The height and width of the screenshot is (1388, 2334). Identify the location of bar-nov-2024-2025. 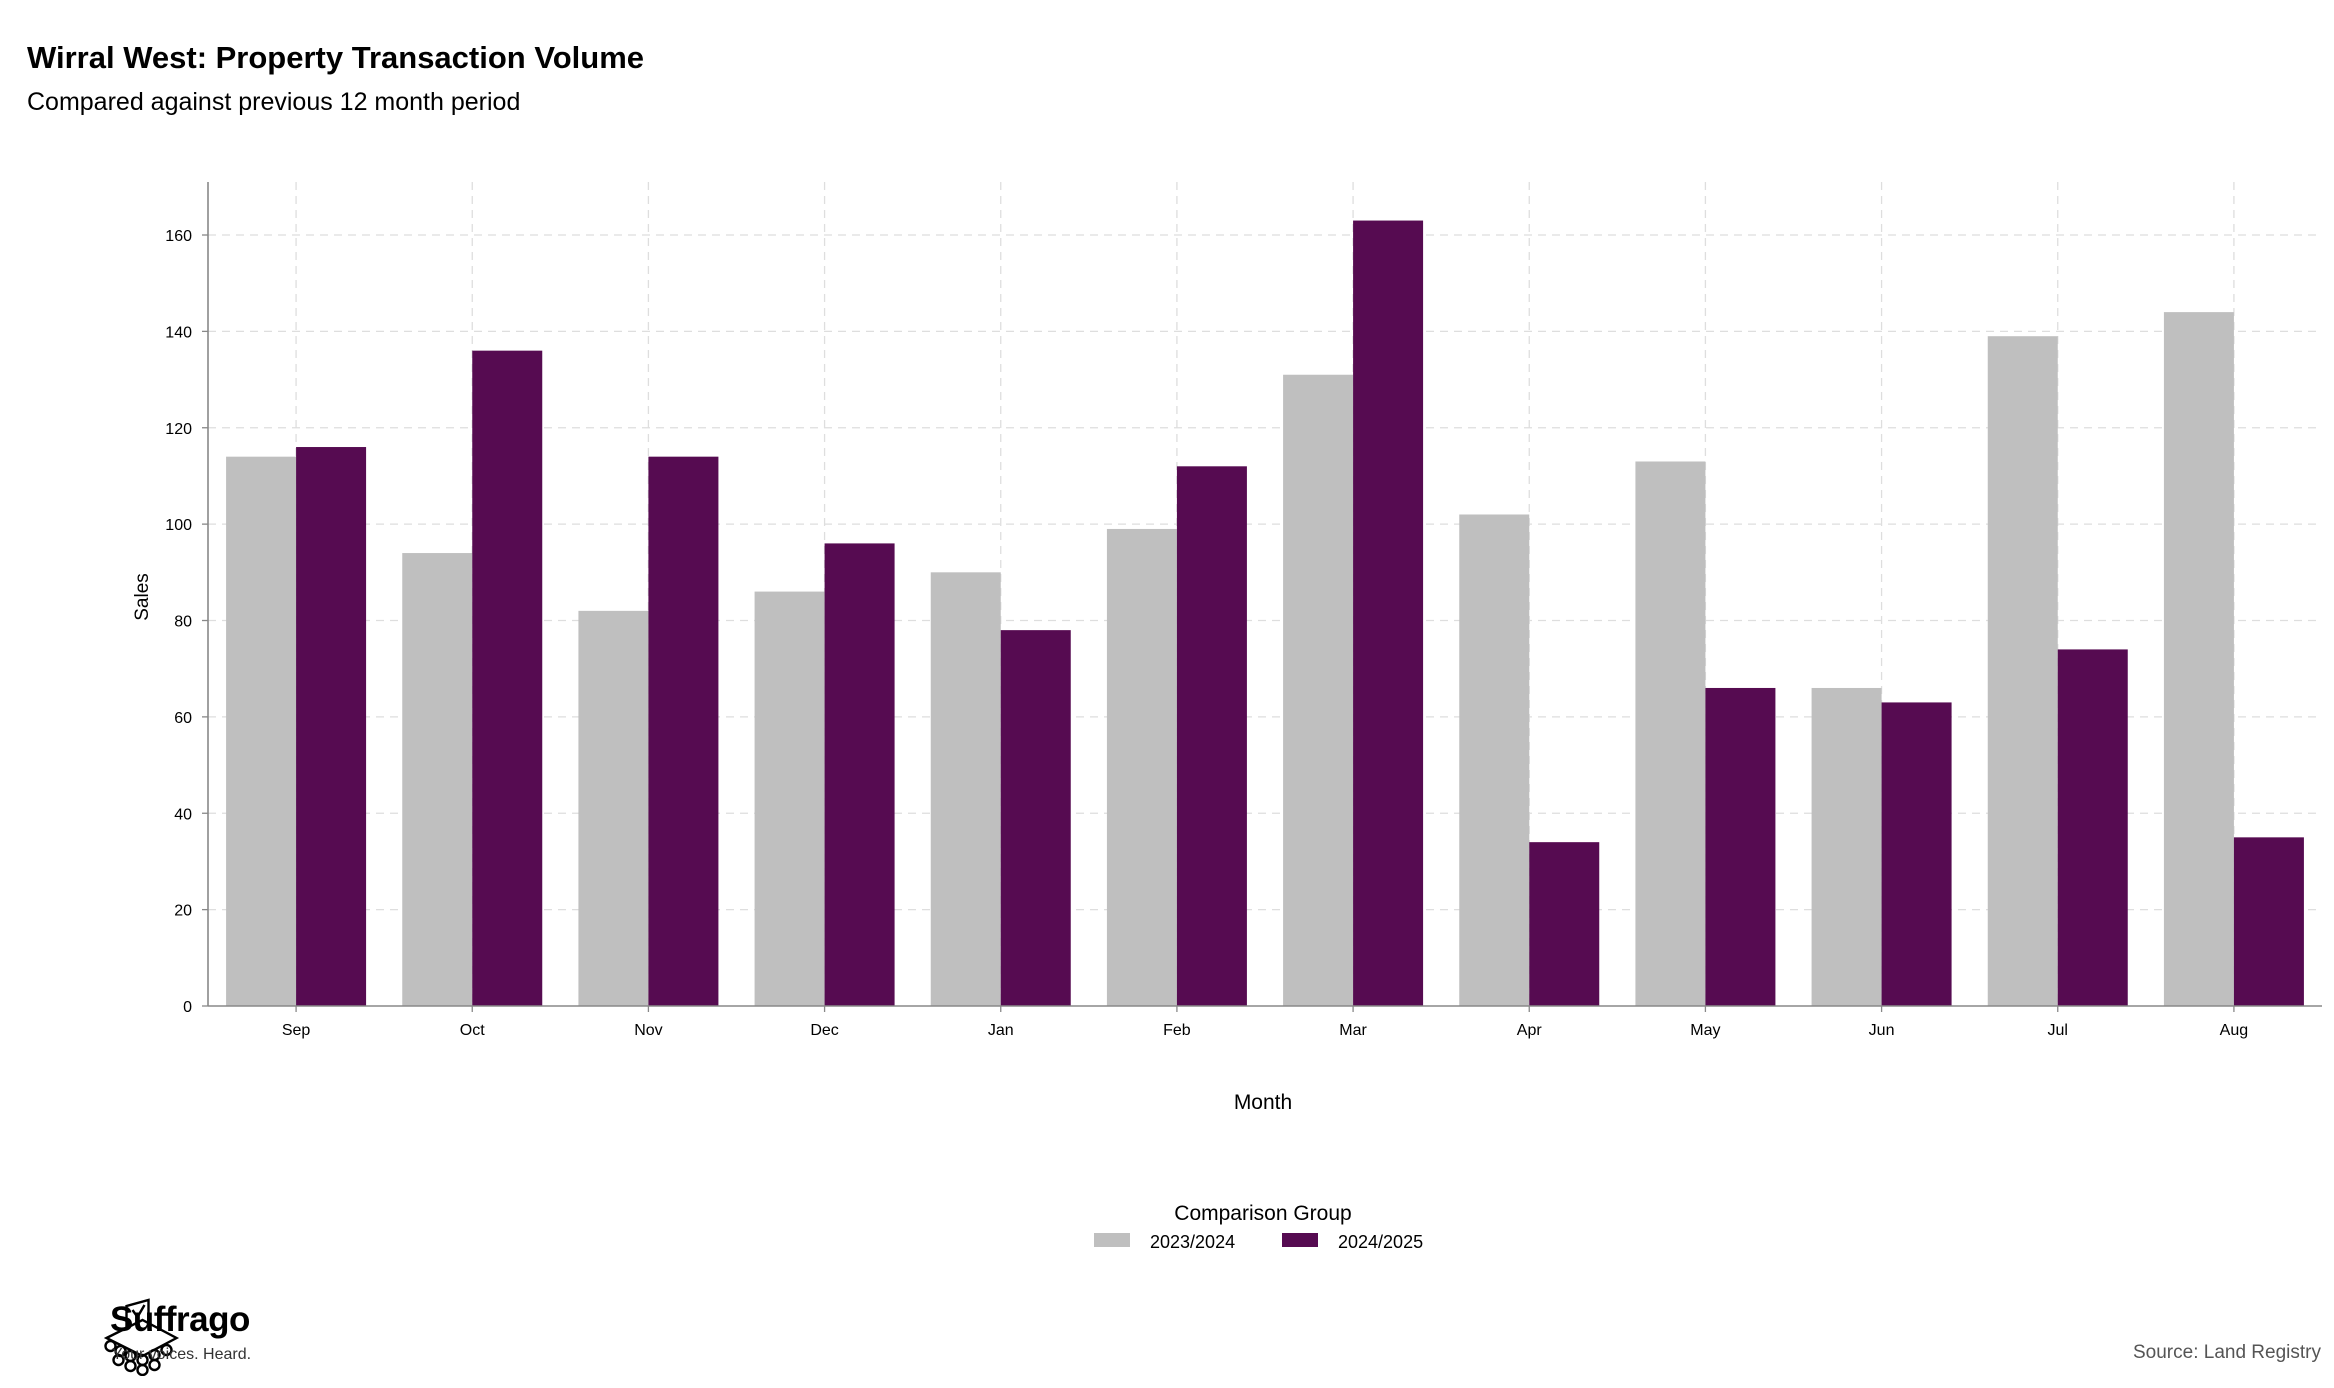
(683, 731).